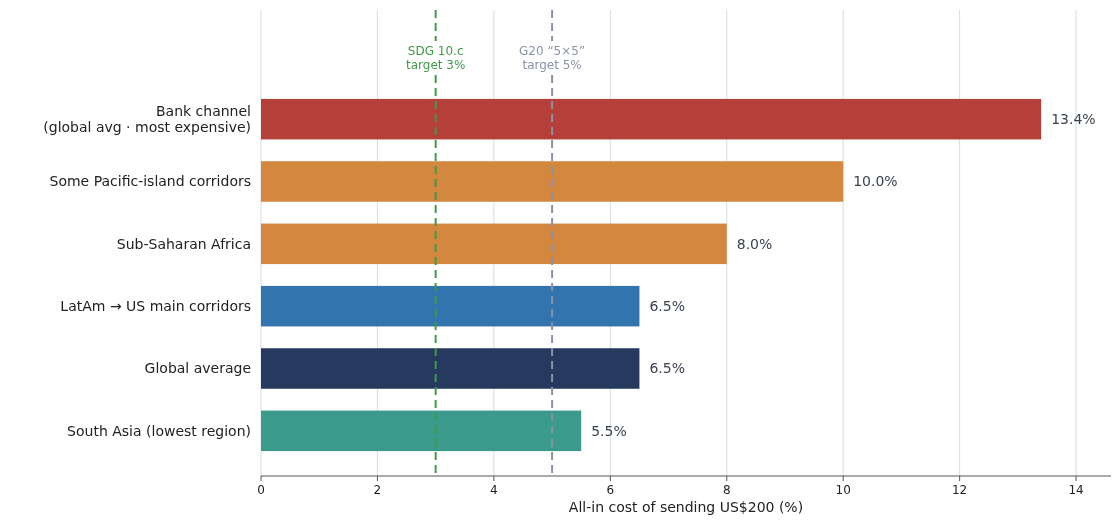 Image resolution: width=1119 pixels, height=525 pixels. I want to click on x-tick-label: 14, so click(1076, 490).